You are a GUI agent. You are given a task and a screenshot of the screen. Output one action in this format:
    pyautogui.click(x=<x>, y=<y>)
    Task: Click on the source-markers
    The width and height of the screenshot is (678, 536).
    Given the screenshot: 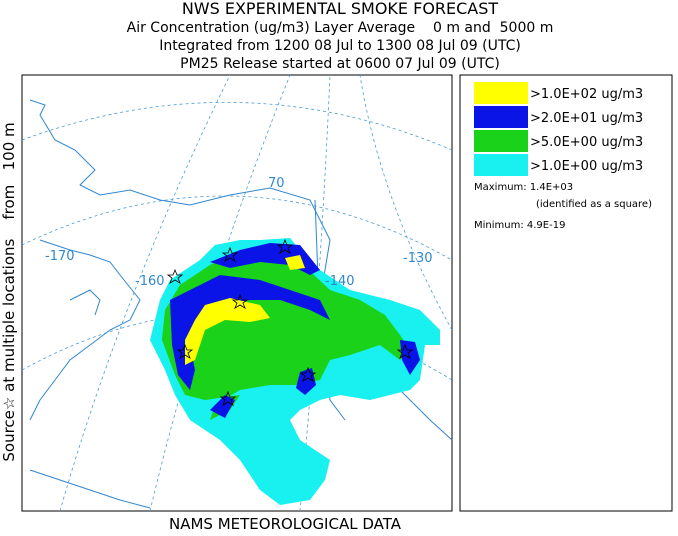 What is the action you would take?
    pyautogui.click(x=290, y=322)
    